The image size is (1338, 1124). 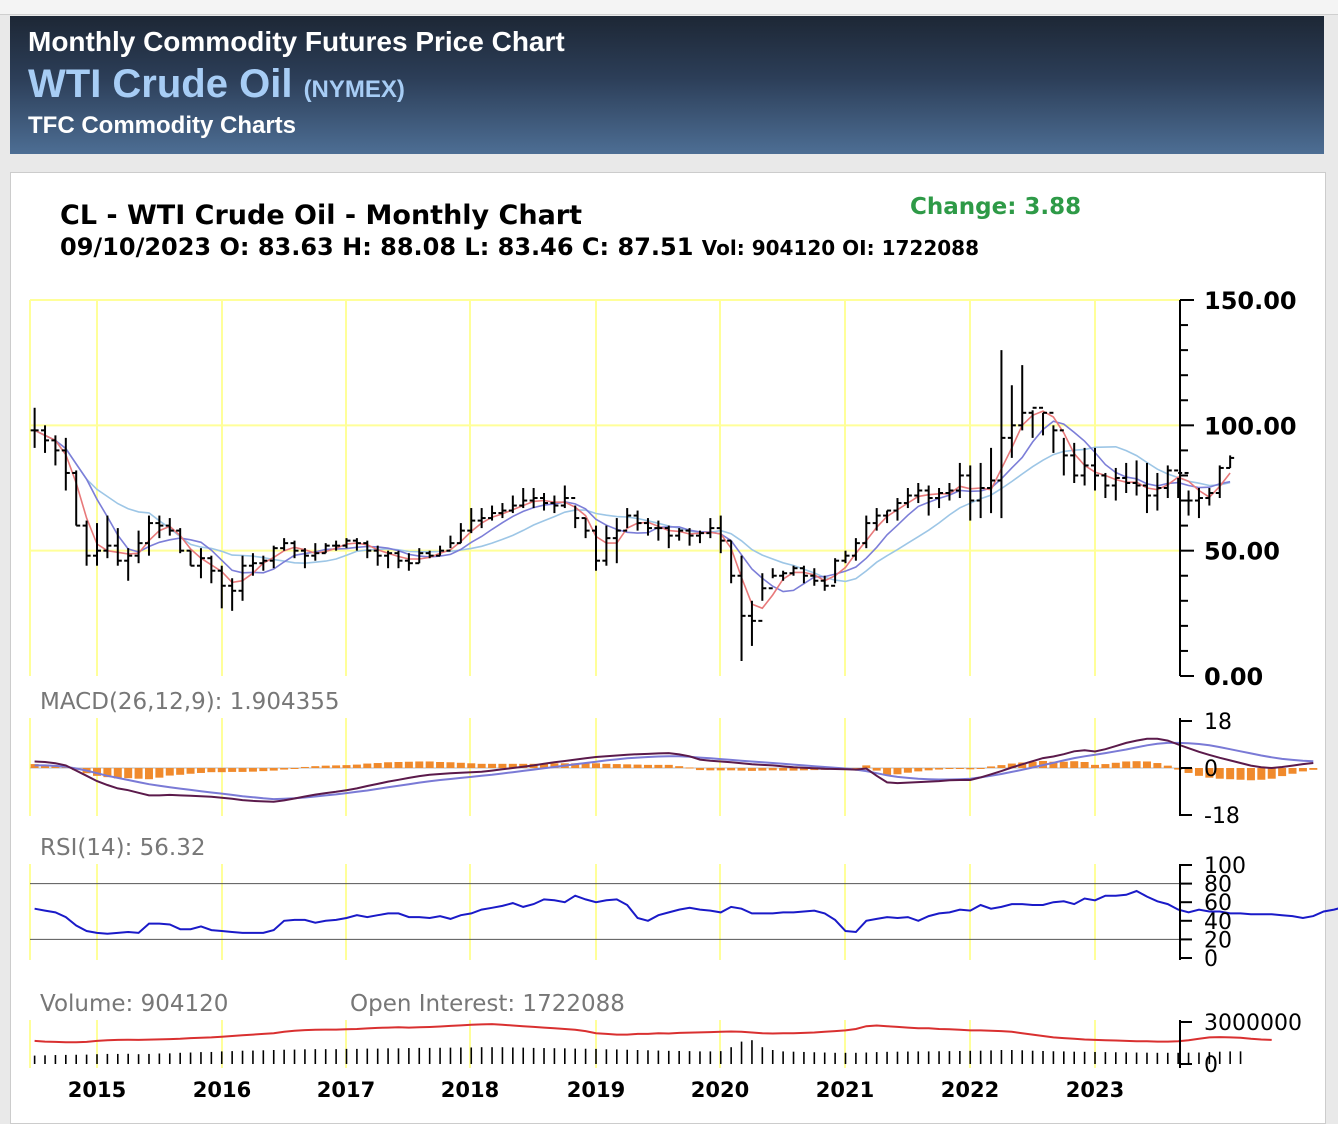 What do you see at coordinates (632, 506) in the screenshot?
I see `ma-slow-line` at bounding box center [632, 506].